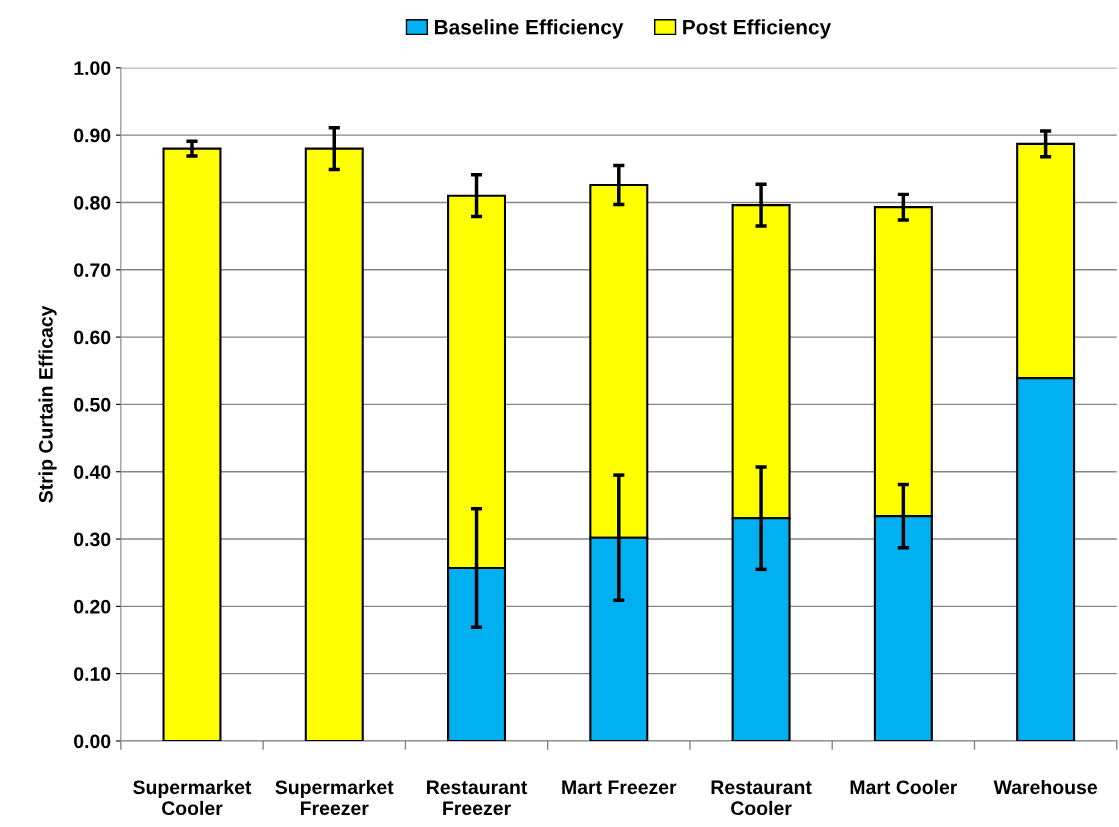 The height and width of the screenshot is (827, 1119). Describe the element at coordinates (92, 270) in the screenshot. I see `y-tick-label: 0.70` at that location.